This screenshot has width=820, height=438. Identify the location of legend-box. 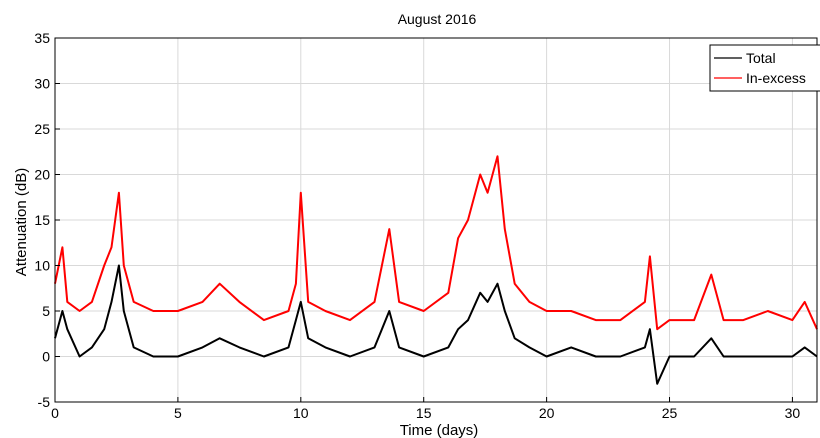
(764, 68).